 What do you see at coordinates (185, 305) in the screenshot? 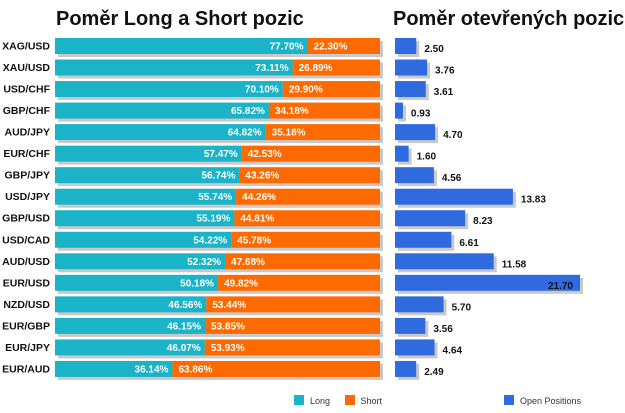
I see `value-label-long-nzd-usd: 46.56%` at bounding box center [185, 305].